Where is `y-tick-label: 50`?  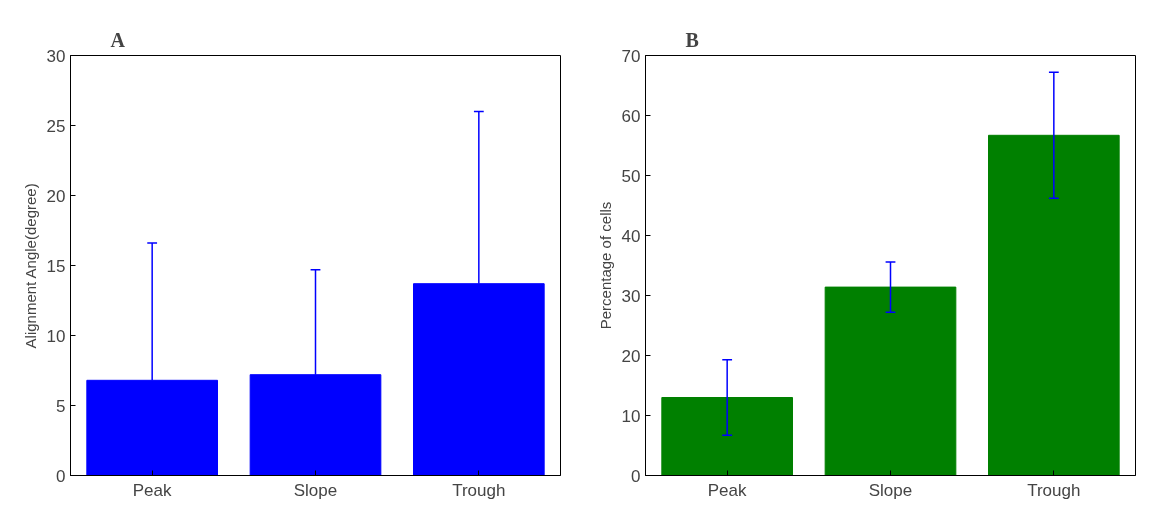
y-tick-label: 50 is located at coordinates (631, 176).